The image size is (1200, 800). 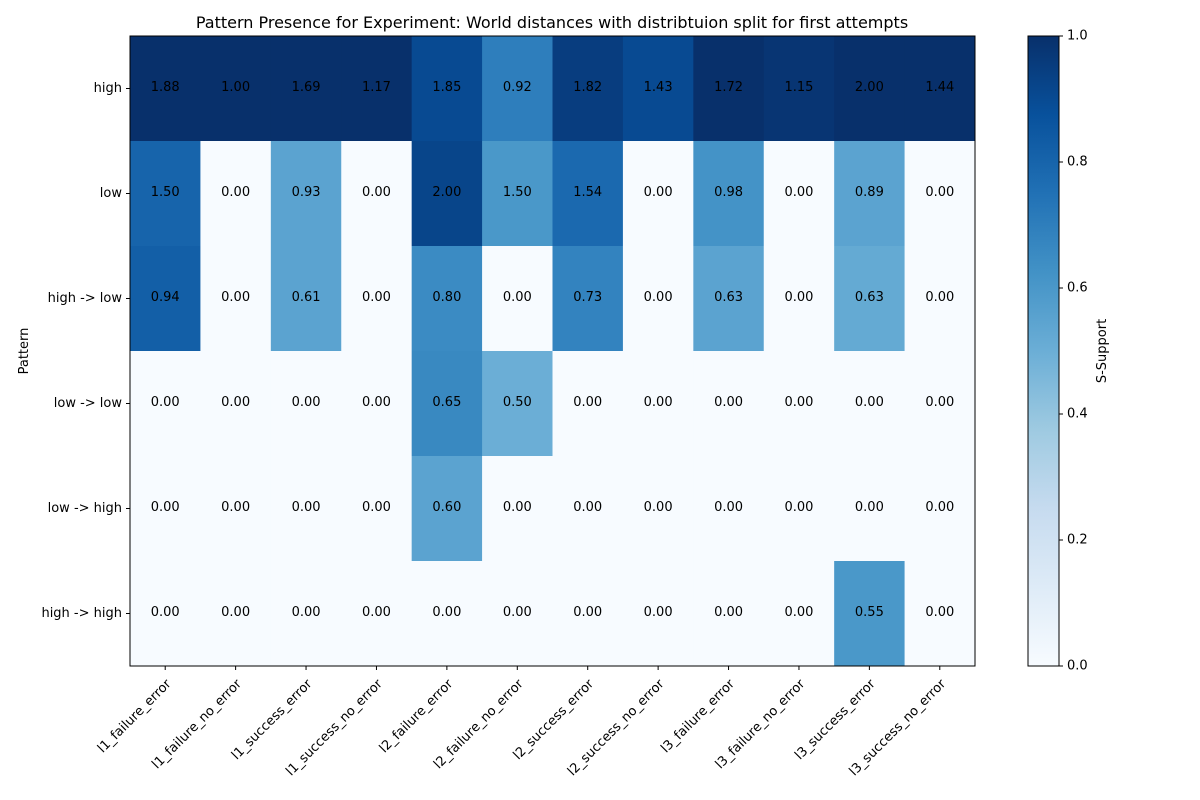 I want to click on cell-value-label: 0.92, so click(x=517, y=87).